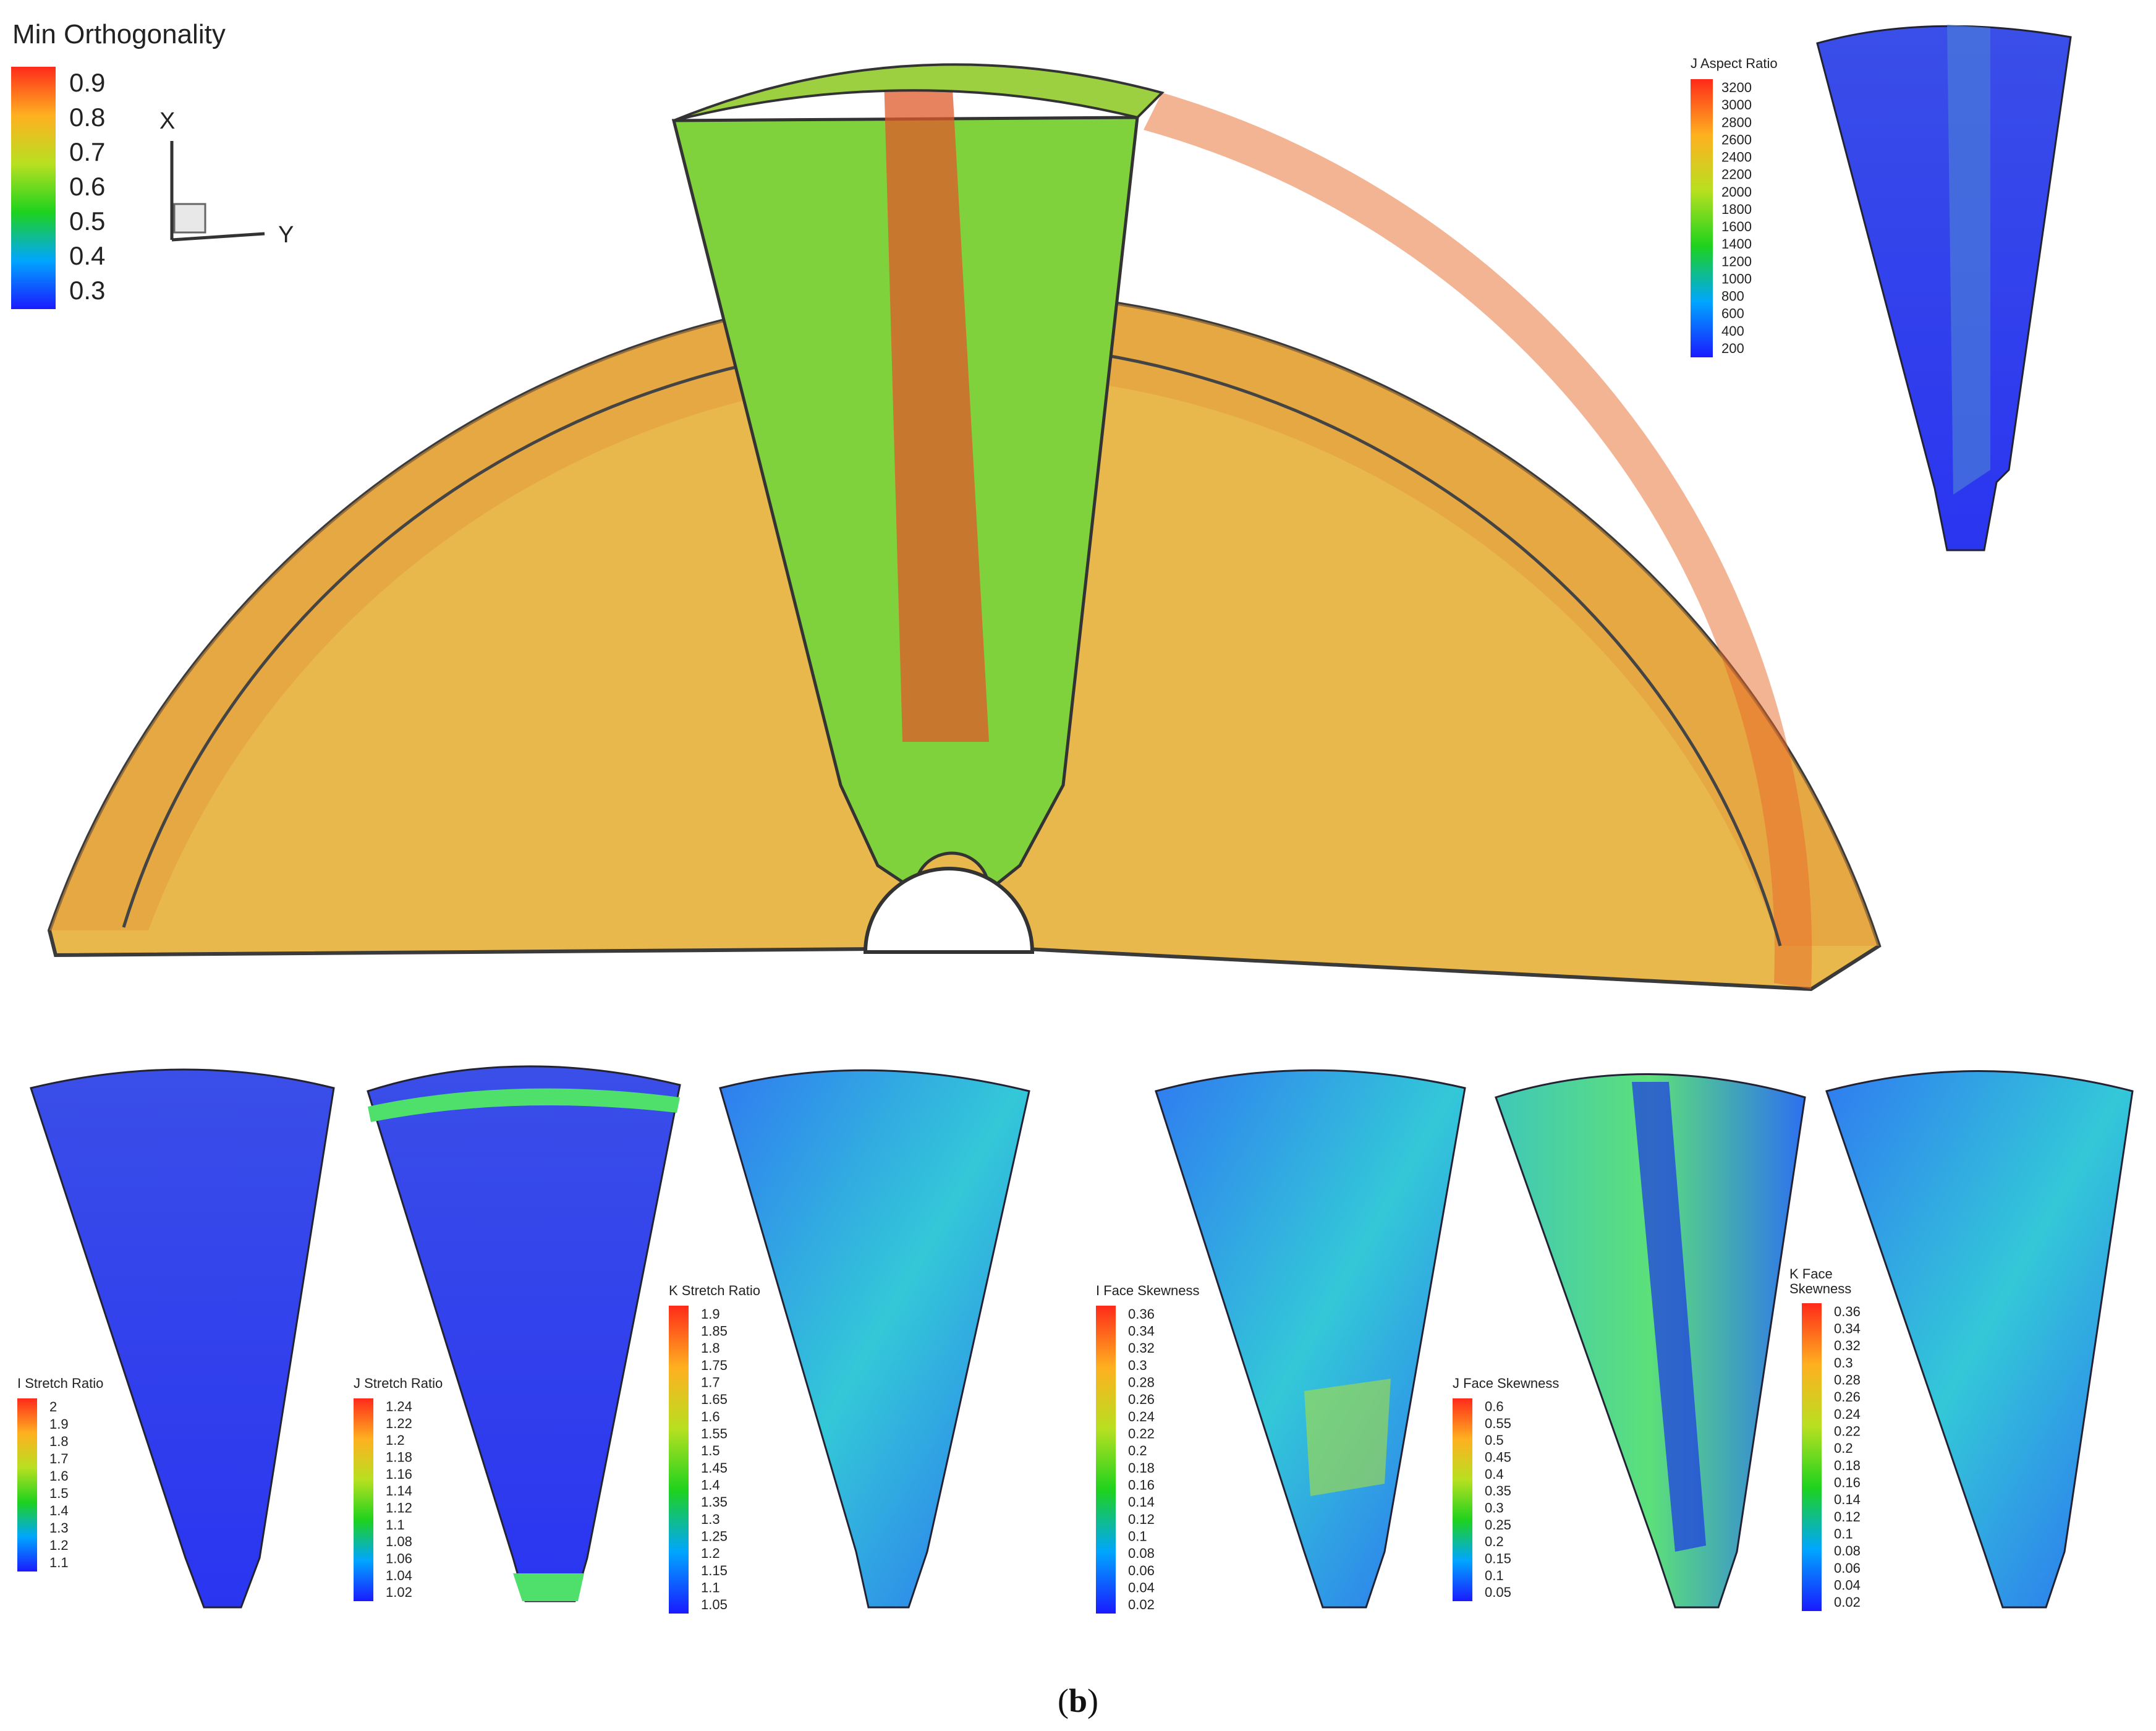 Image resolution: width=2156 pixels, height=1731 pixels. I want to click on fan-i-face-skewness, so click(1310, 1339).